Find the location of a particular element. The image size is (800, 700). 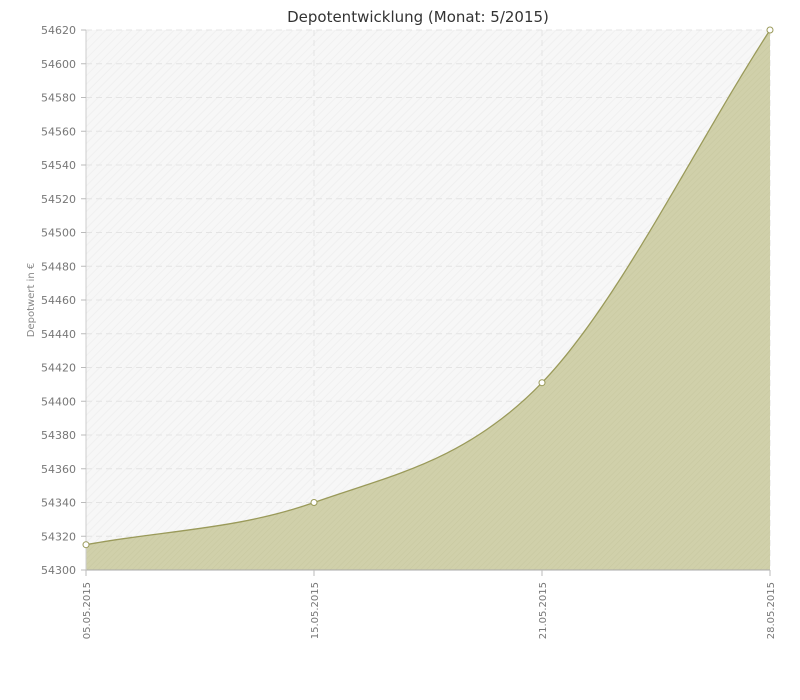

y-tick-label: 54540 is located at coordinates (58, 165).